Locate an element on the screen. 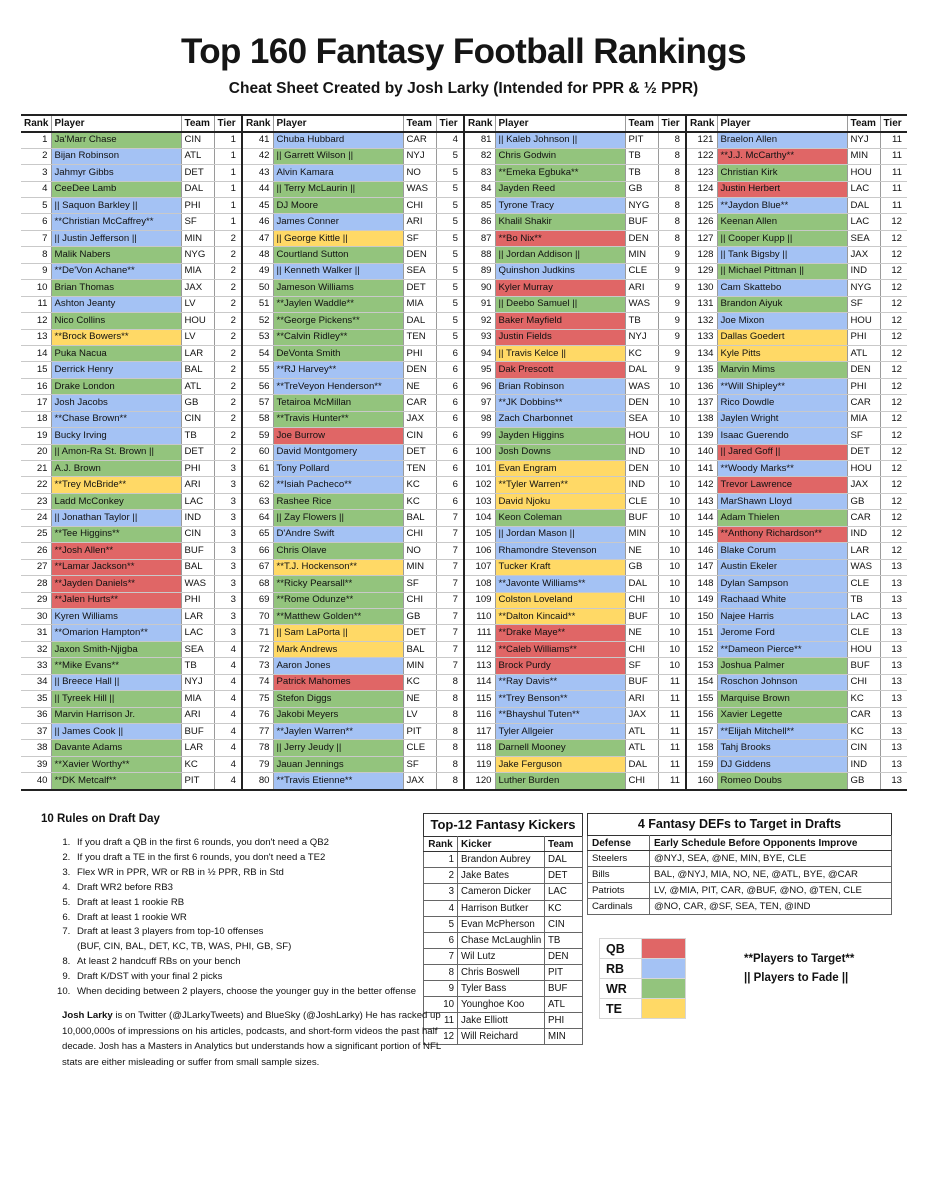 Image resolution: width=927 pixels, height=1200 pixels. table-row: 92 Baker Mayfield TB 9 is located at coordinates (575, 321).